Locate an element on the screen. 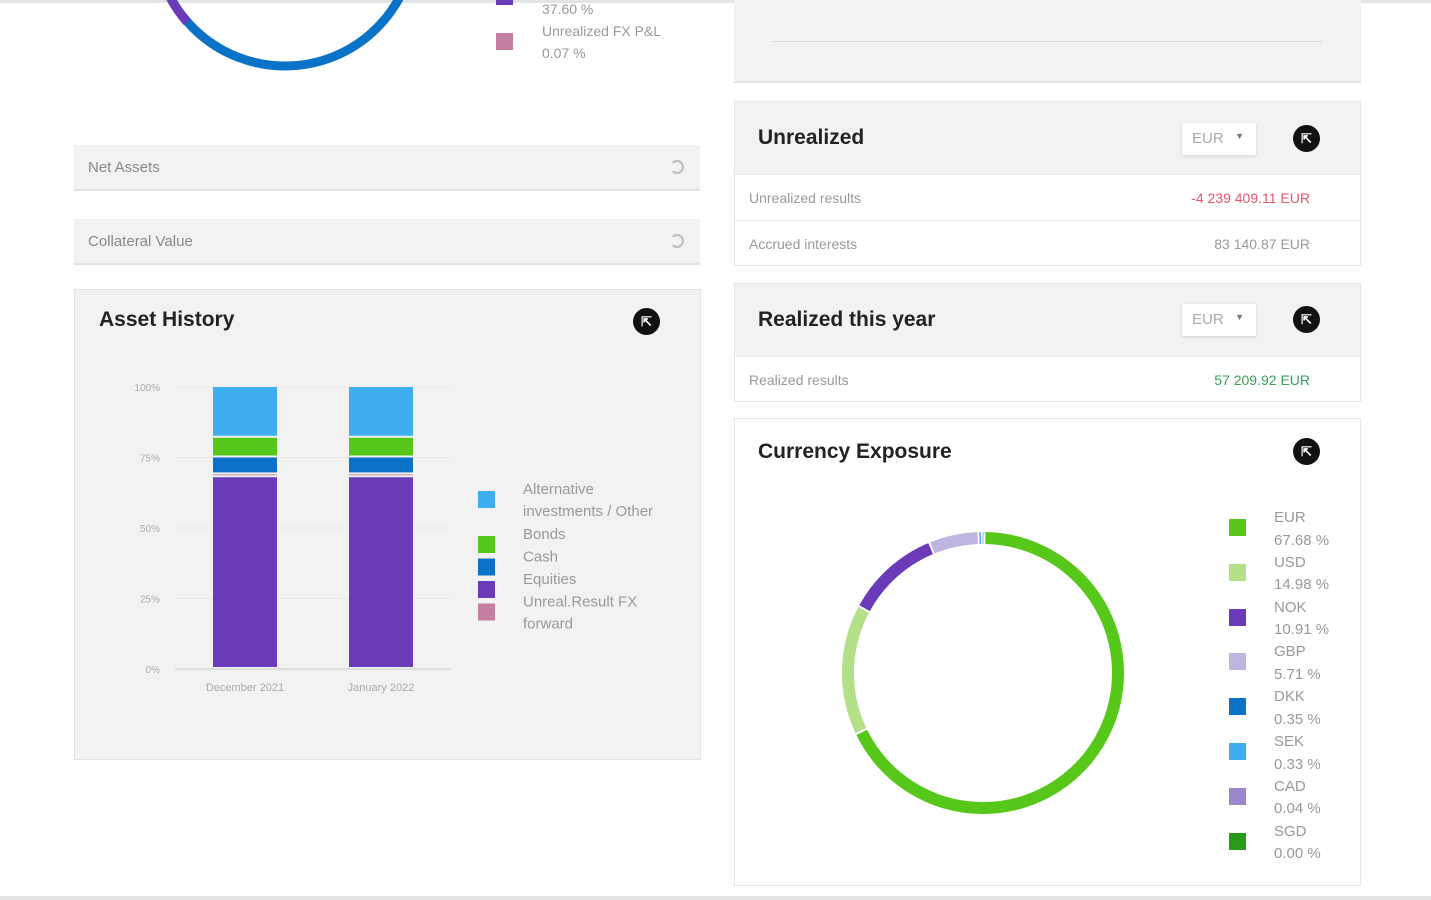 The width and height of the screenshot is (1431, 900). legend-label: Unreal.Result FX forward is located at coordinates (580, 613).